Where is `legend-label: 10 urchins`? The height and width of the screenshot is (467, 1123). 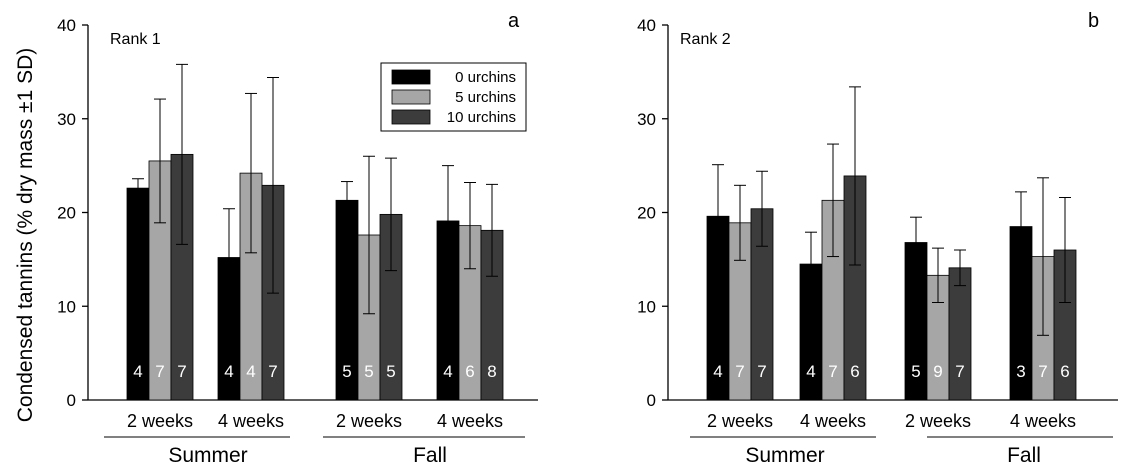
legend-label: 10 urchins is located at coordinates (481, 117).